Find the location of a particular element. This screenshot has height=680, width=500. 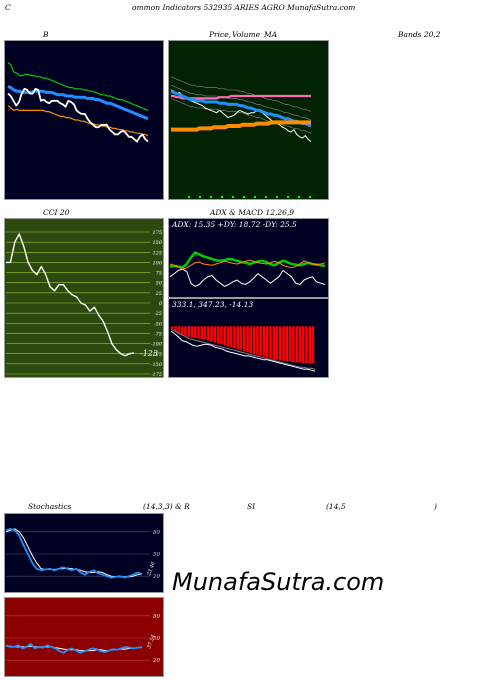

price-label: Price, is located at coordinates (220, 34).